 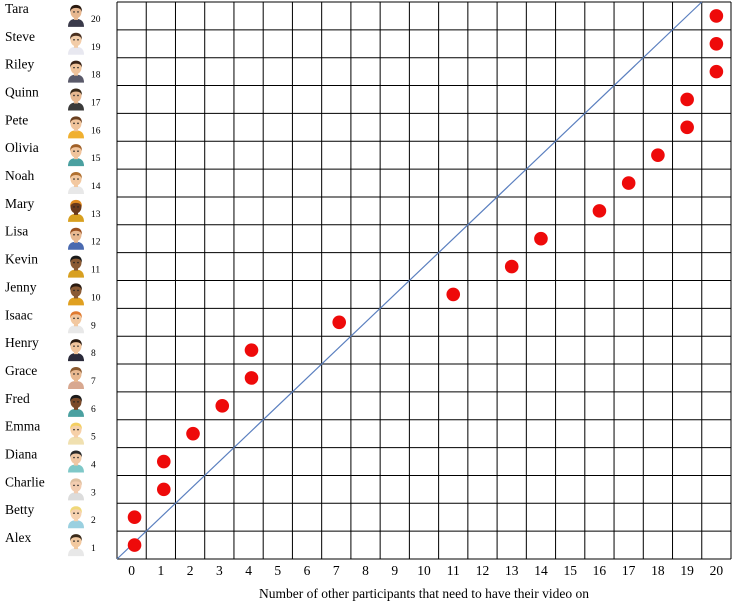 What do you see at coordinates (600, 570) in the screenshot?
I see `x-tick-label: 16` at bounding box center [600, 570].